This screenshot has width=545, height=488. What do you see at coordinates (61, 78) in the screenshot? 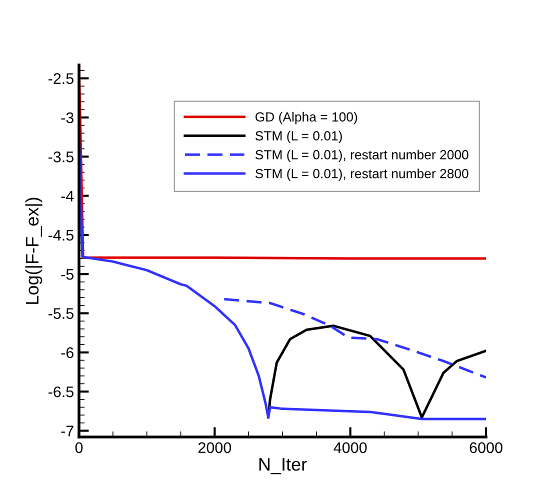
I see `y-tick-label: -2.5` at bounding box center [61, 78].